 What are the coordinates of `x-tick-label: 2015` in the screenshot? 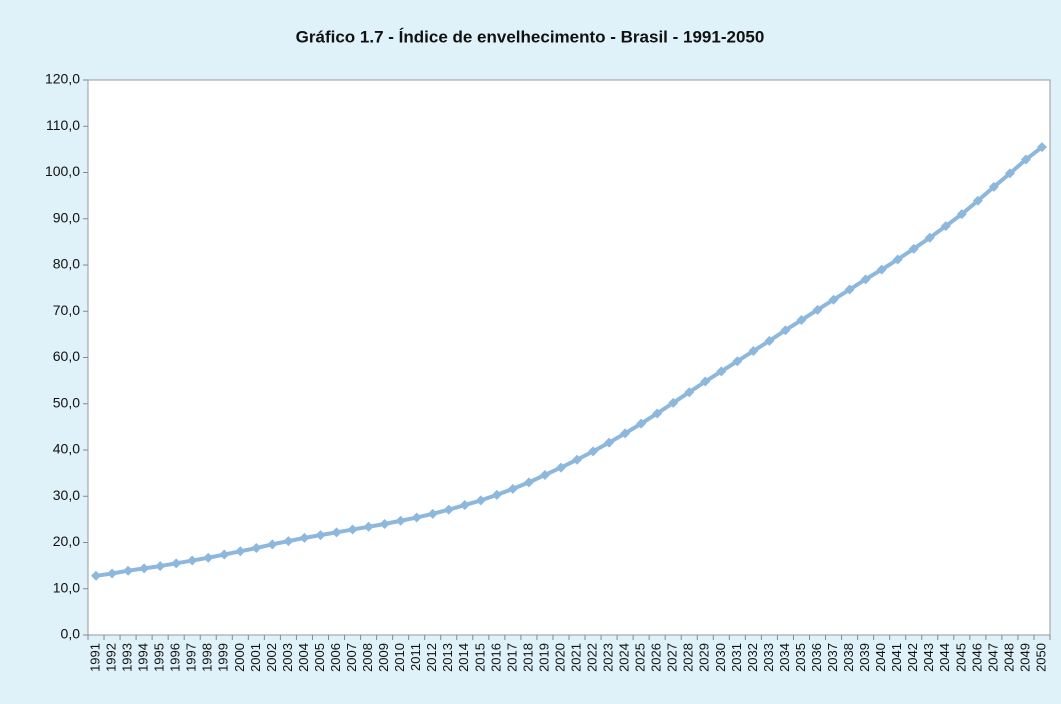 It's located at (479, 657).